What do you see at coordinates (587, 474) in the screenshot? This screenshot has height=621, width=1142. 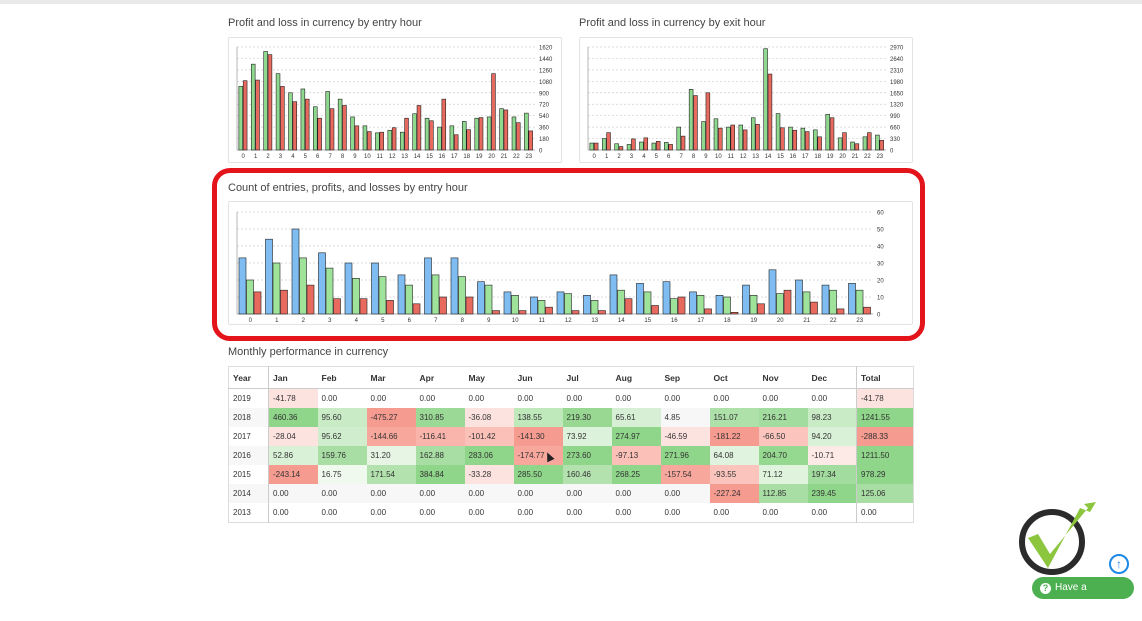 I see `value-cell: 160.46` at bounding box center [587, 474].